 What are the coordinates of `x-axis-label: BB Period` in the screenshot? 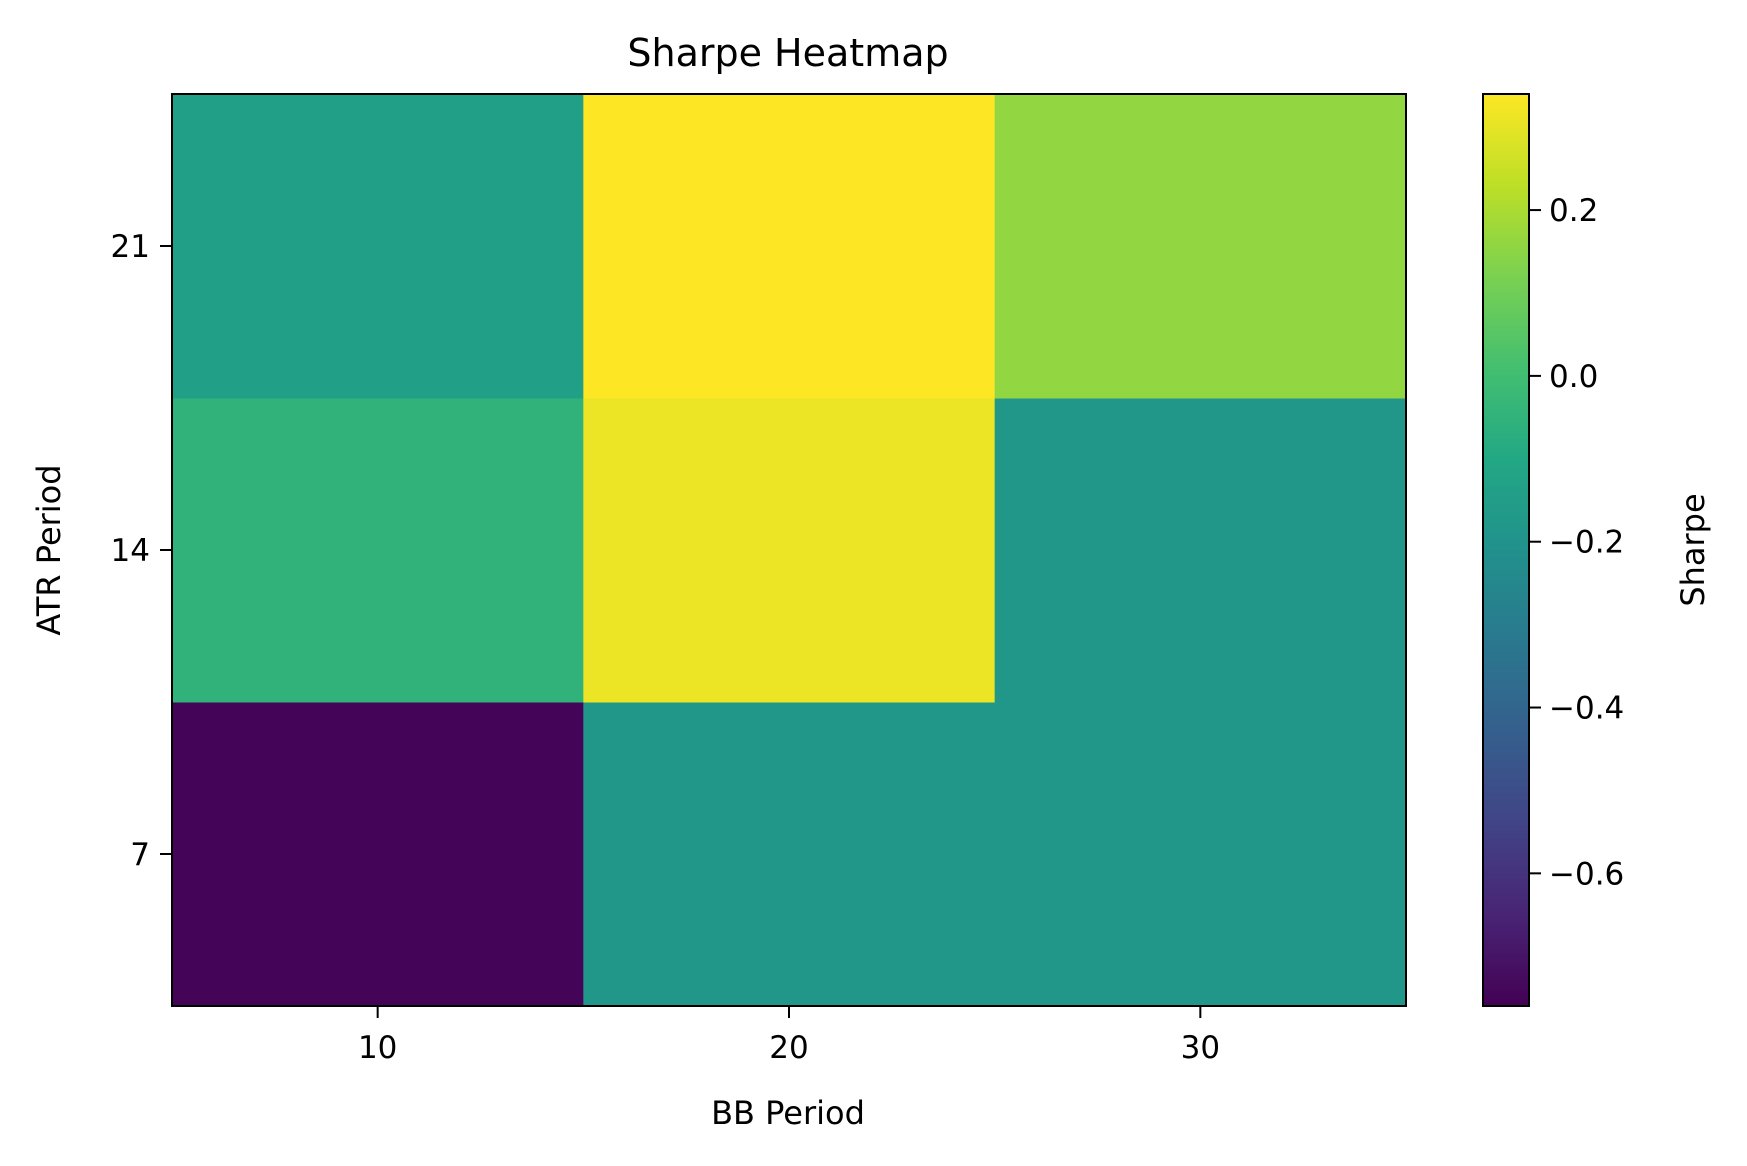 It's located at (788, 1113).